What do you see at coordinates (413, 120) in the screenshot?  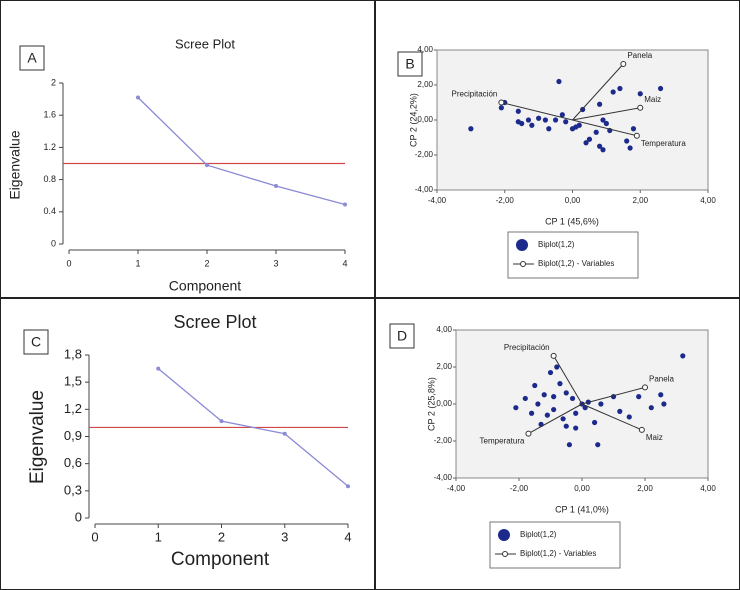 I see `y-axis-label: CP 2 (24,2%)` at bounding box center [413, 120].